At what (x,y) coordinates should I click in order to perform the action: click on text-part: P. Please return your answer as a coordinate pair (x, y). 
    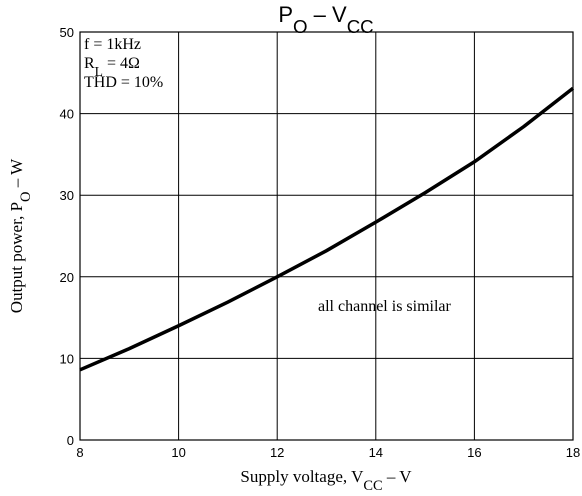
    Looking at the image, I should click on (285, 14).